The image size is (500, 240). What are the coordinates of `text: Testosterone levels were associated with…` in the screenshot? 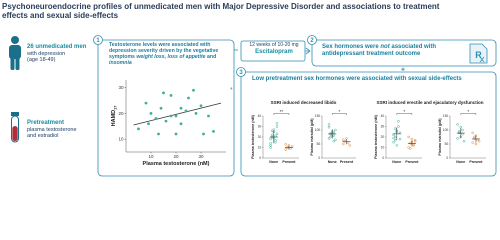 It's located at (164, 51).